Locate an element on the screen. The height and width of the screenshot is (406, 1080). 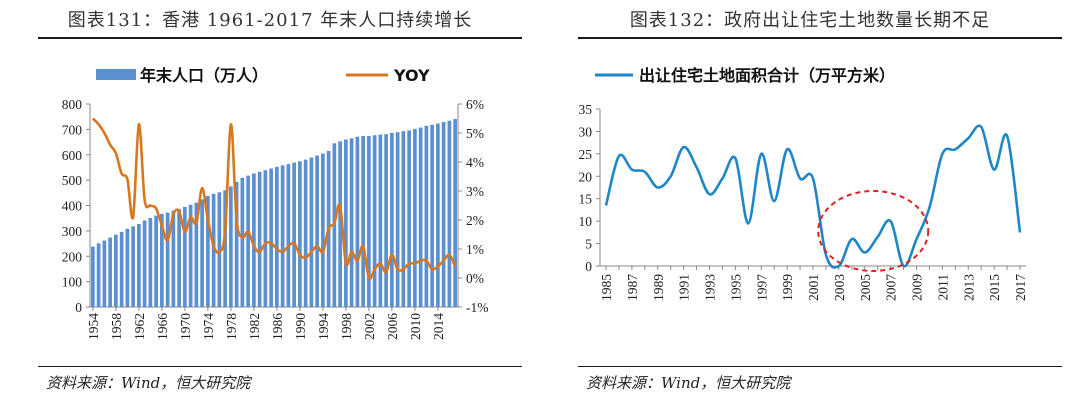
left-y-tick-label: 0 is located at coordinates (78, 307).